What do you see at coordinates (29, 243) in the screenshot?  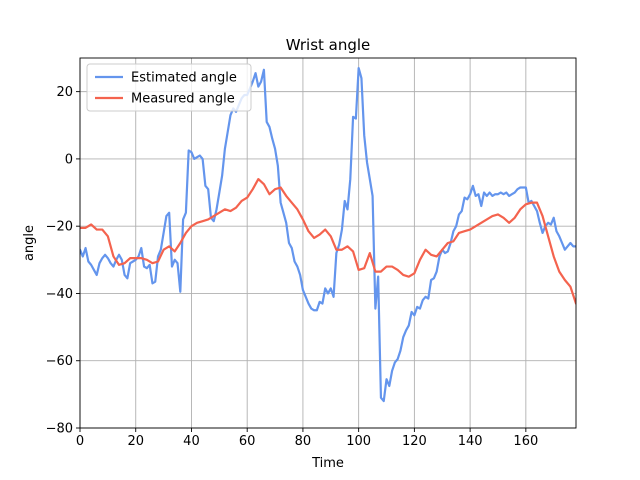 I see `y-axis-label: angle` at bounding box center [29, 243].